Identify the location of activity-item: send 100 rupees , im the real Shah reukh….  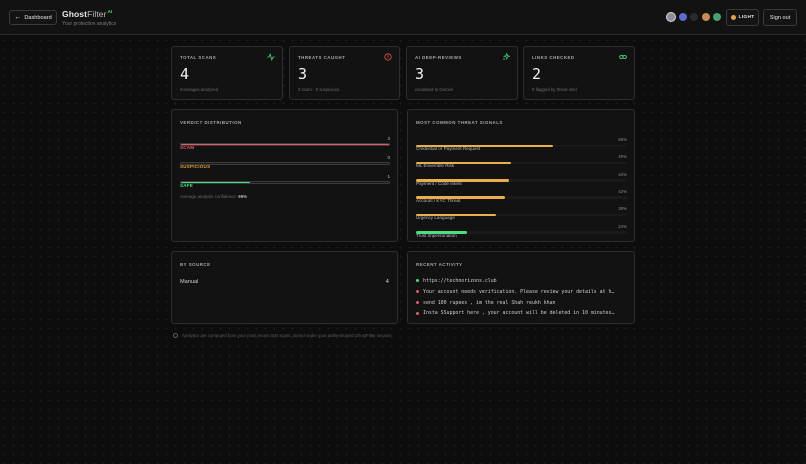
(522, 303).